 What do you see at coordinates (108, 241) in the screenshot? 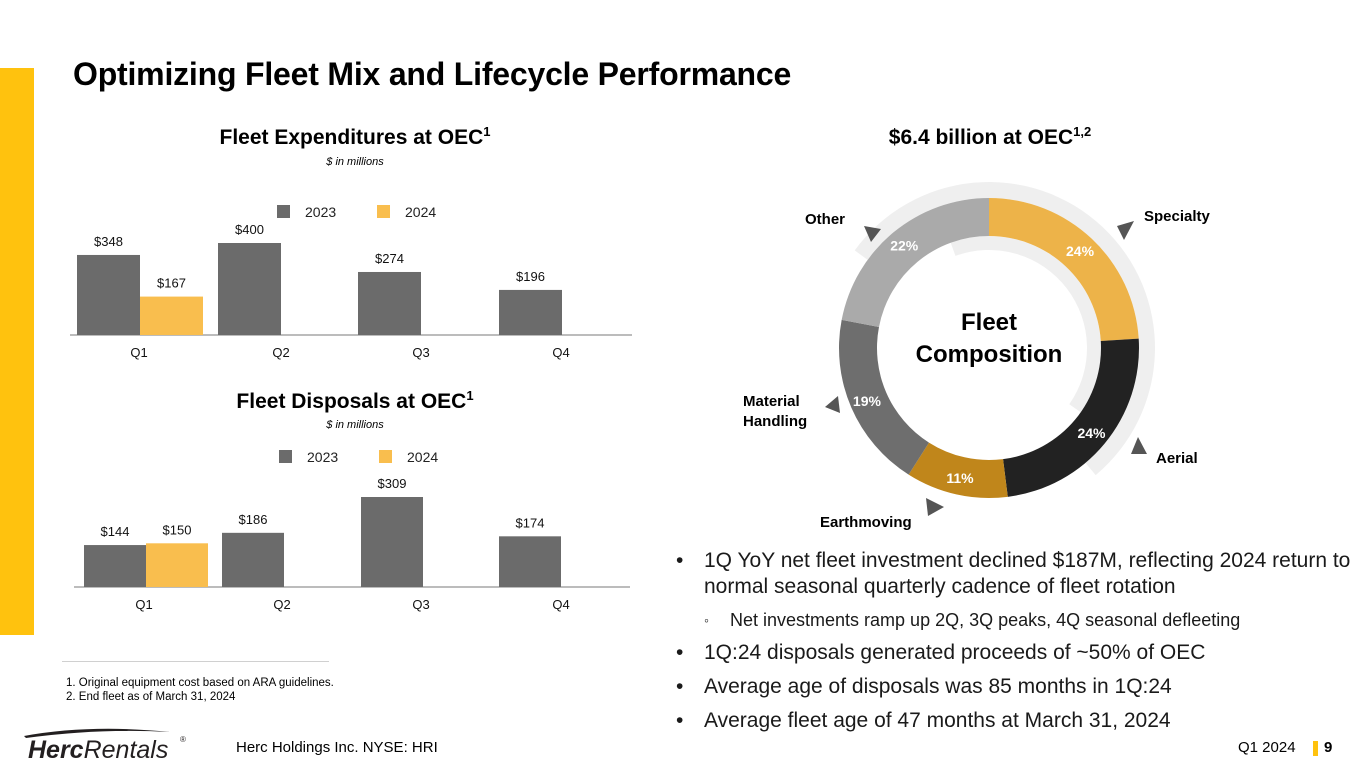
I see `data-label: $348` at bounding box center [108, 241].